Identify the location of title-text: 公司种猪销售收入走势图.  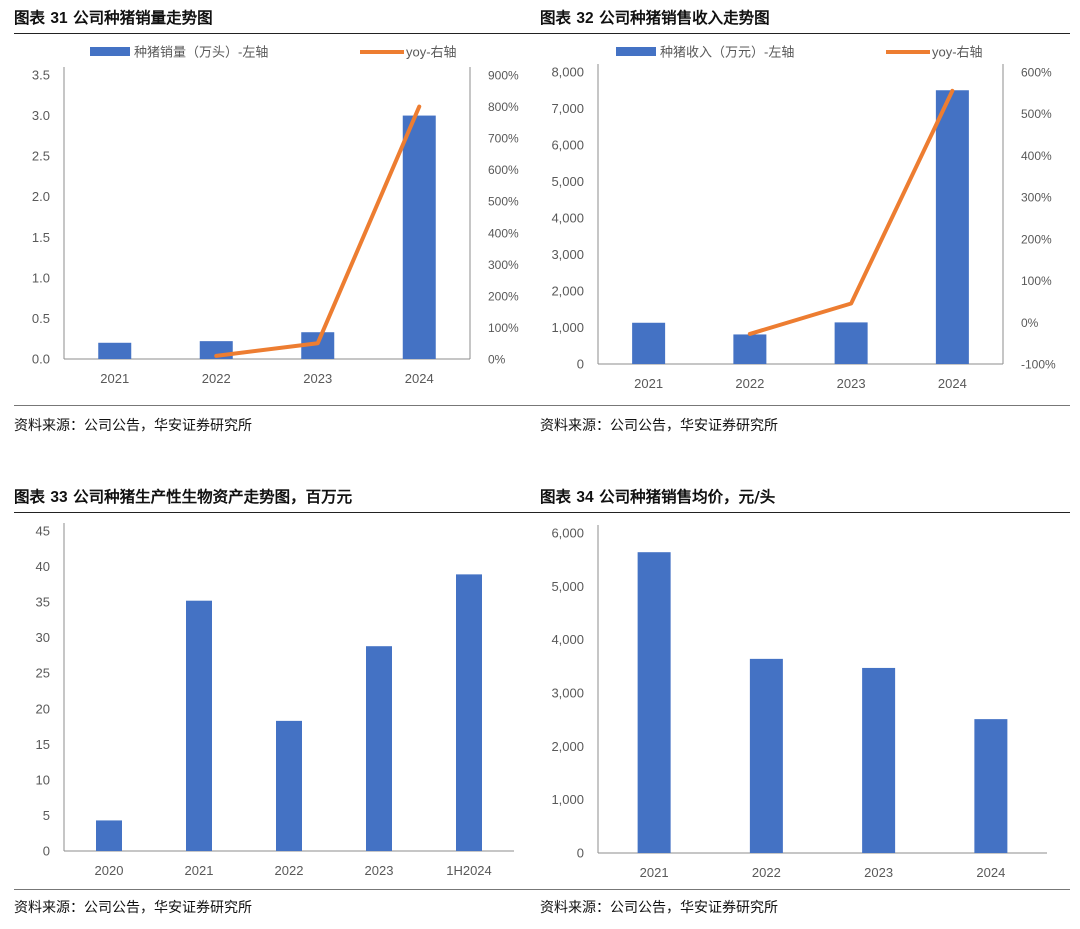
(684, 18).